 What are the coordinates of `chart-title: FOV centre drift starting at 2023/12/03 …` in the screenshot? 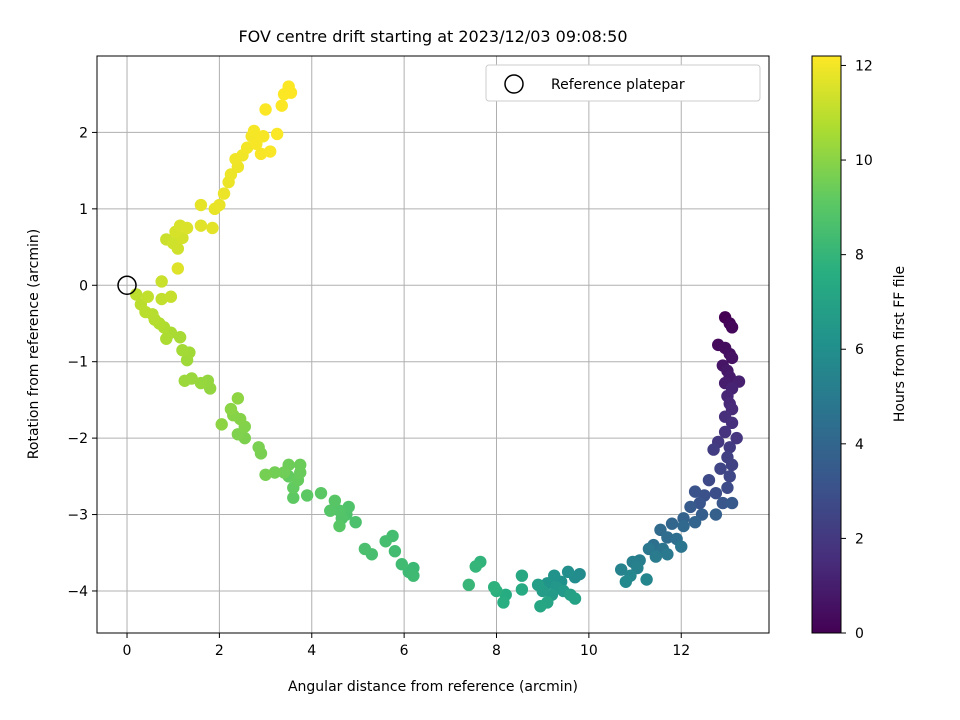 It's located at (432, 36).